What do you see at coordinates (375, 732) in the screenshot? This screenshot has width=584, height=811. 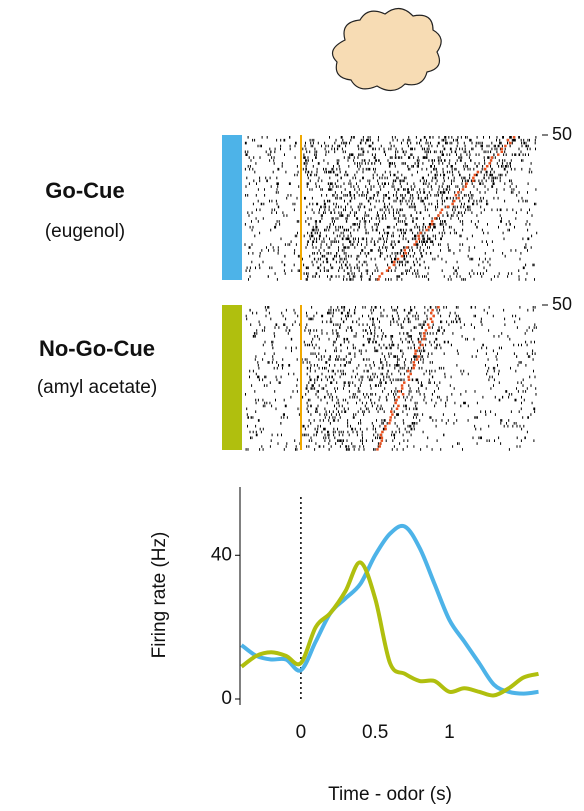 I see `x-tick-label: 0.5` at bounding box center [375, 732].